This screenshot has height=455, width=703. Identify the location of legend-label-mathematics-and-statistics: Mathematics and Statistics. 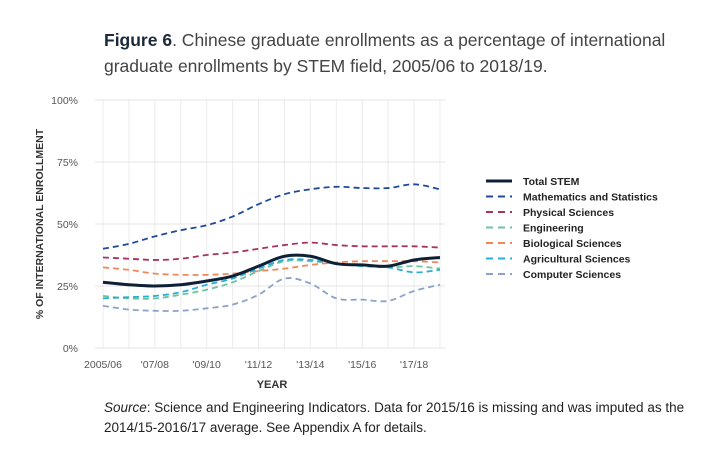
(590, 198).